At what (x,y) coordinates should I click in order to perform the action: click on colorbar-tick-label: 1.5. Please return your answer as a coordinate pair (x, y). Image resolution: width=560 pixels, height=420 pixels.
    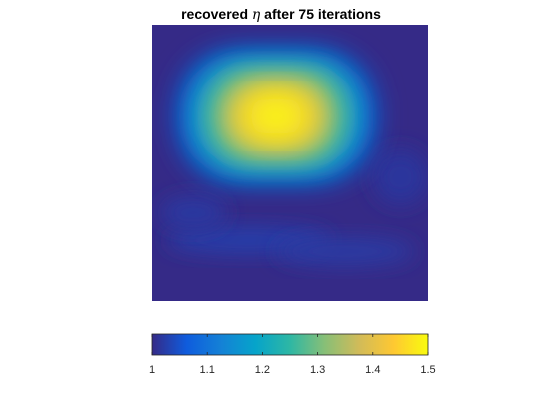
    Looking at the image, I should click on (427, 370).